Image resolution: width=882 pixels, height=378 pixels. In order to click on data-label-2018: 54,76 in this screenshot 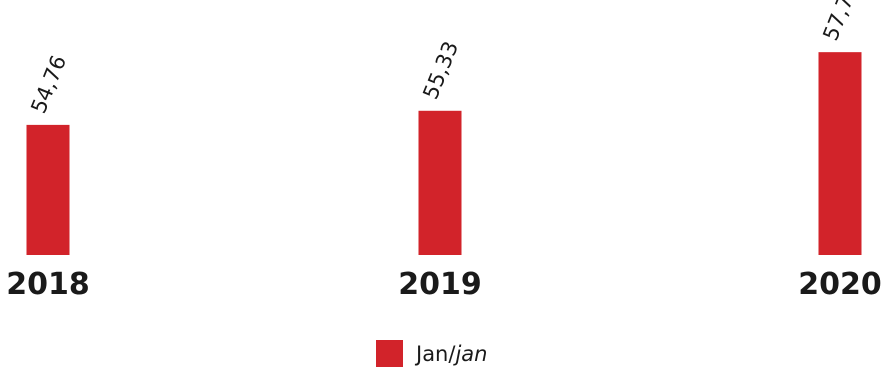, I will do `click(48, 84)`.